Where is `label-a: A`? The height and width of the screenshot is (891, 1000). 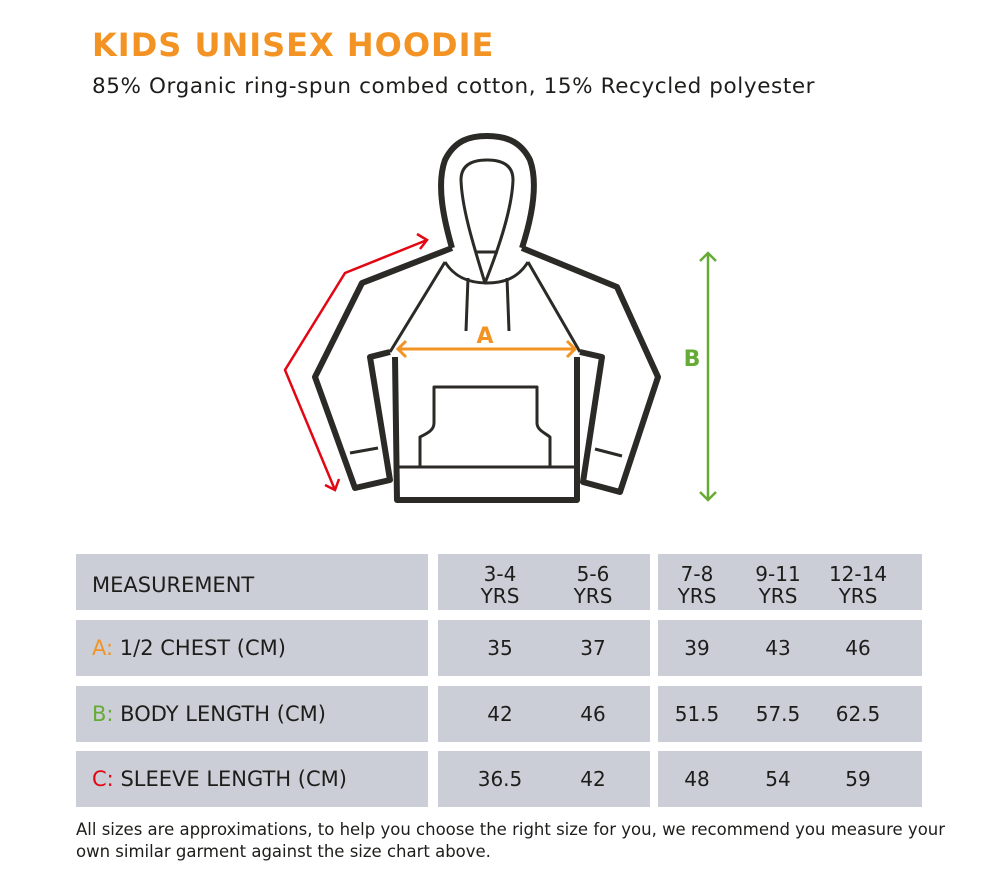 label-a: A is located at coordinates (484, 336).